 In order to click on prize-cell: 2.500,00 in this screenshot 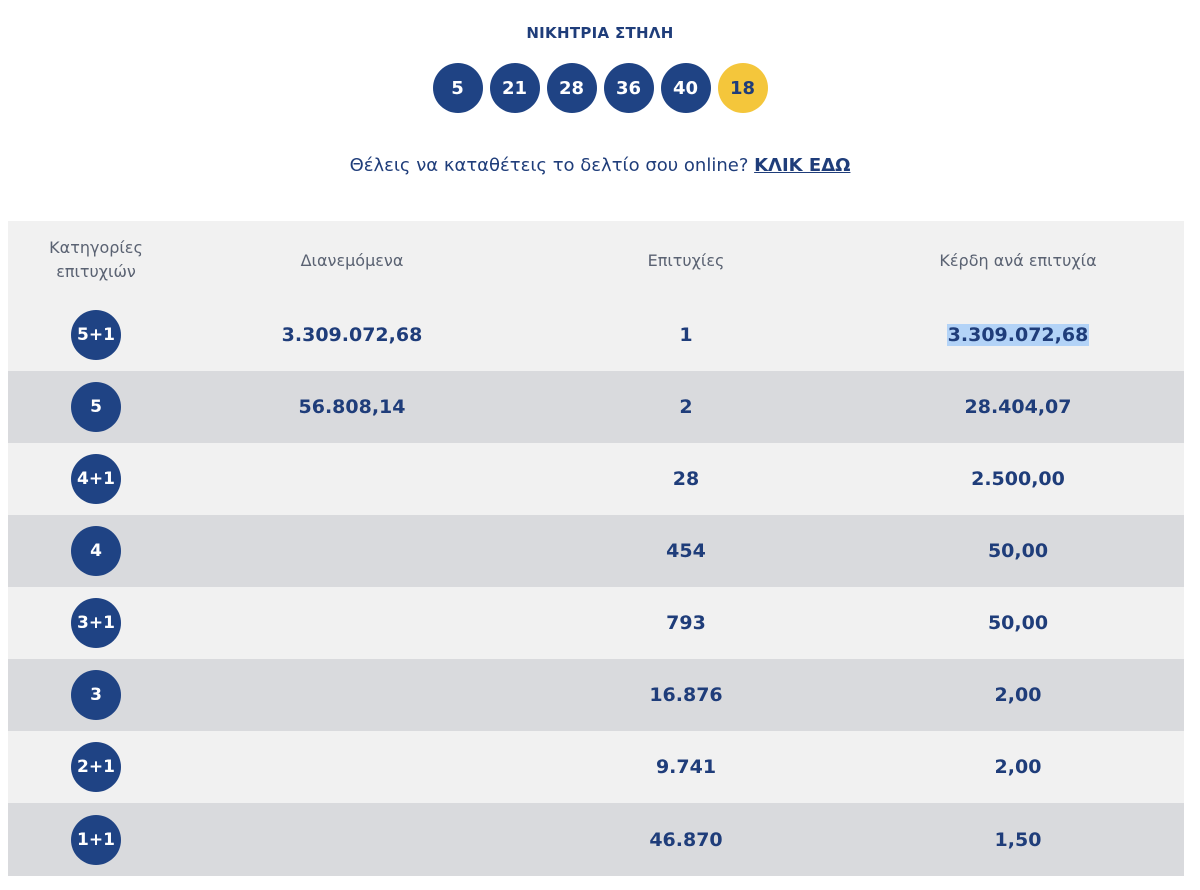, I will do `click(1018, 479)`.